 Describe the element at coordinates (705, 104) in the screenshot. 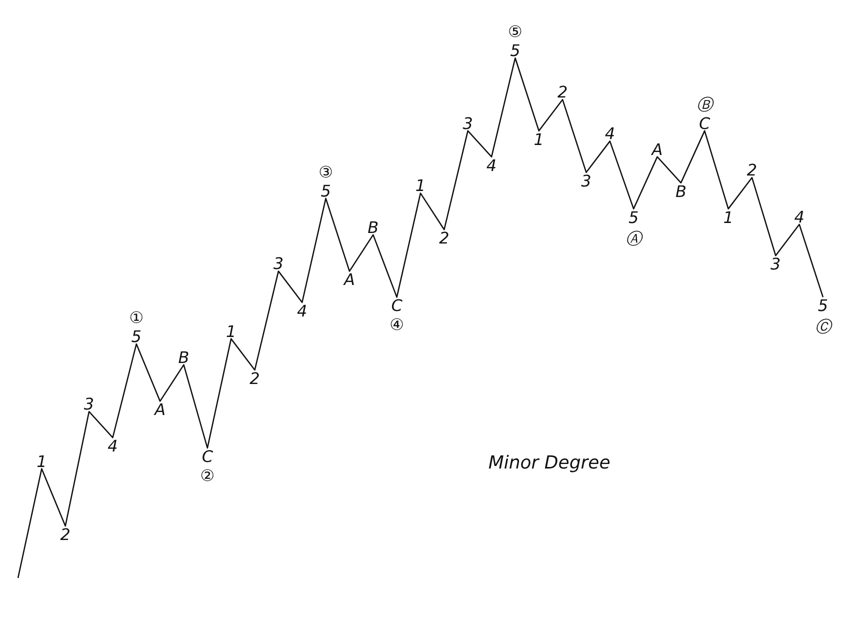

I see `annotation: Ⓑ` at that location.